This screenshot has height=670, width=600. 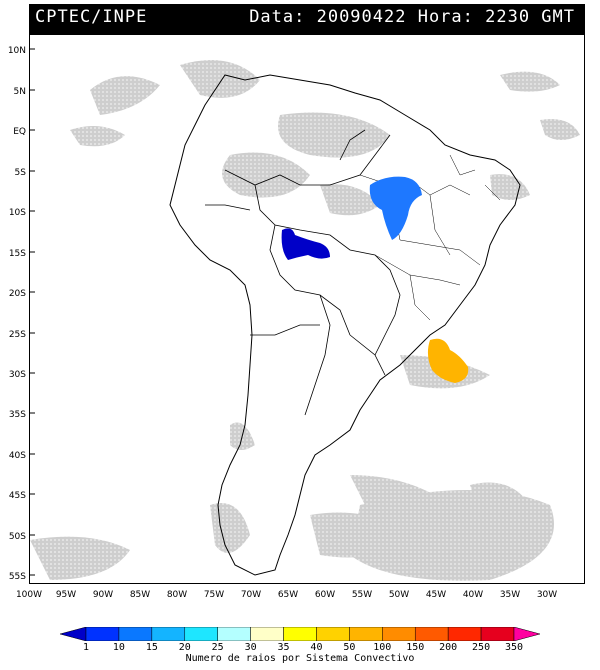 What do you see at coordinates (399, 595) in the screenshot?
I see `lon-label: 50W` at bounding box center [399, 595].